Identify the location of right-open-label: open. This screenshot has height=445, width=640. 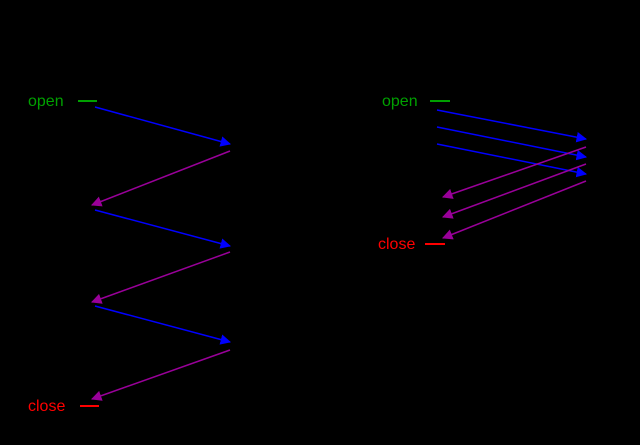
(400, 101).